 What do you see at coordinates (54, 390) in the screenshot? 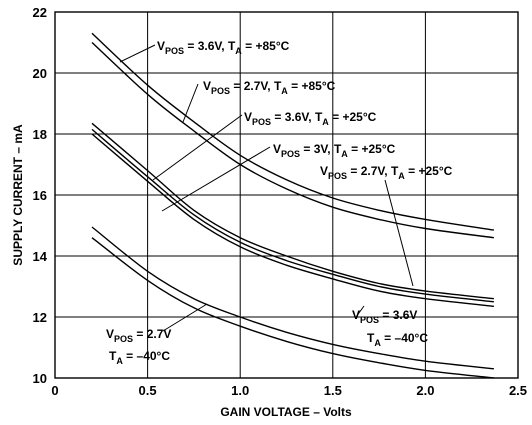
I see `x-tick-label: 0` at bounding box center [54, 390].